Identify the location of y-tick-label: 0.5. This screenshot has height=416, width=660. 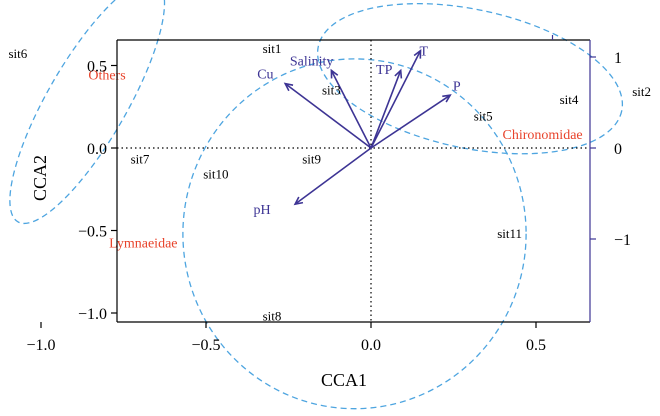
(97, 67).